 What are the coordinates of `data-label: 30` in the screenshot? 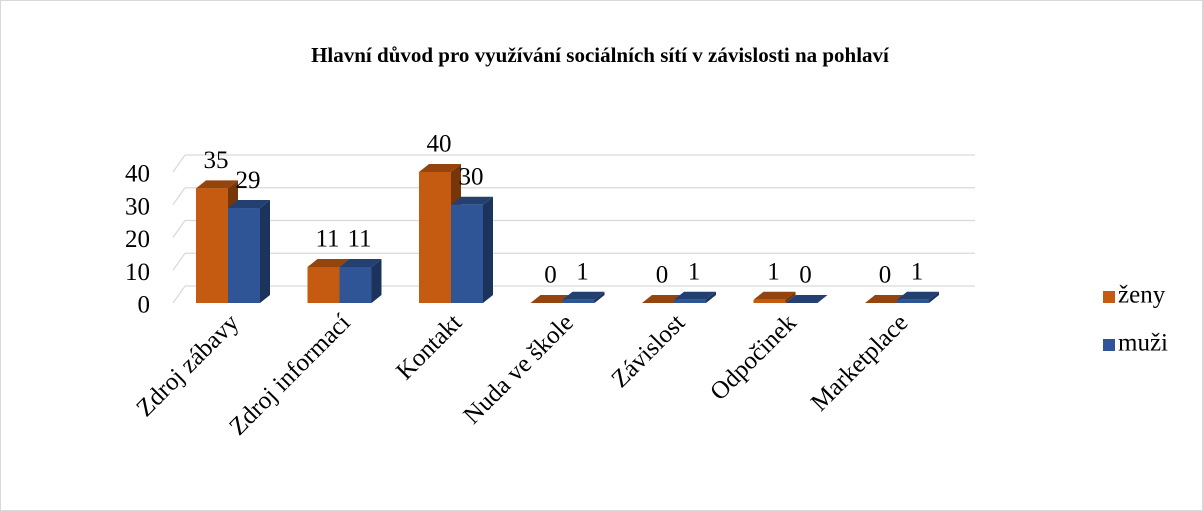 It's located at (471, 176).